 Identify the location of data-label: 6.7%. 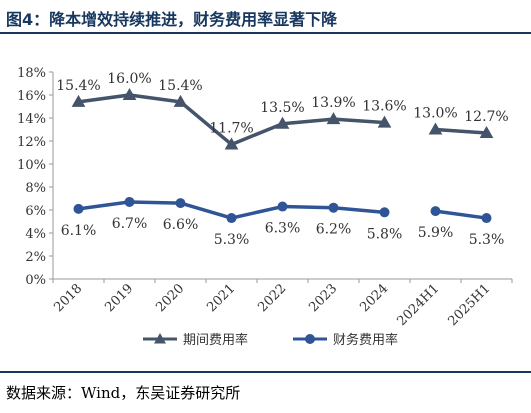
(130, 224).